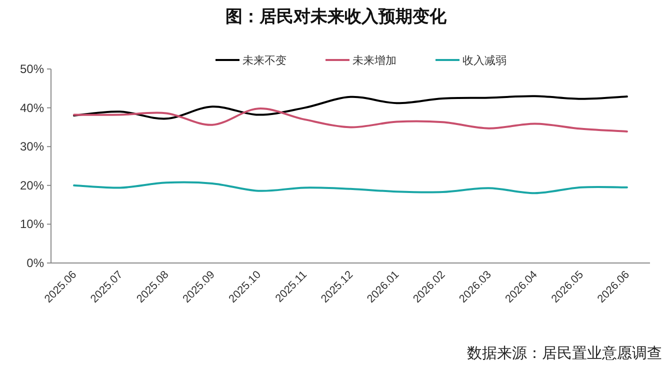  What do you see at coordinates (564, 353) in the screenshot?
I see `source-note: 数据来源：居民置业意愿调查` at bounding box center [564, 353].